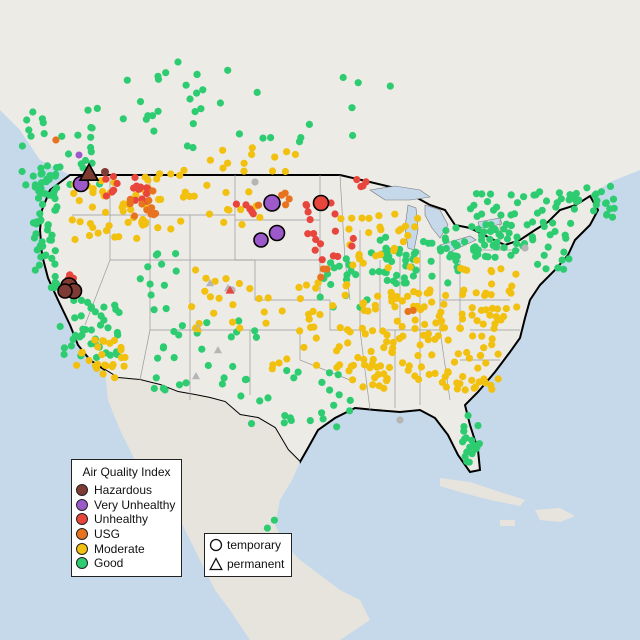 The width and height of the screenshot is (640, 640). What do you see at coordinates (216, 545) in the screenshot?
I see `circle-icon` at bounding box center [216, 545].